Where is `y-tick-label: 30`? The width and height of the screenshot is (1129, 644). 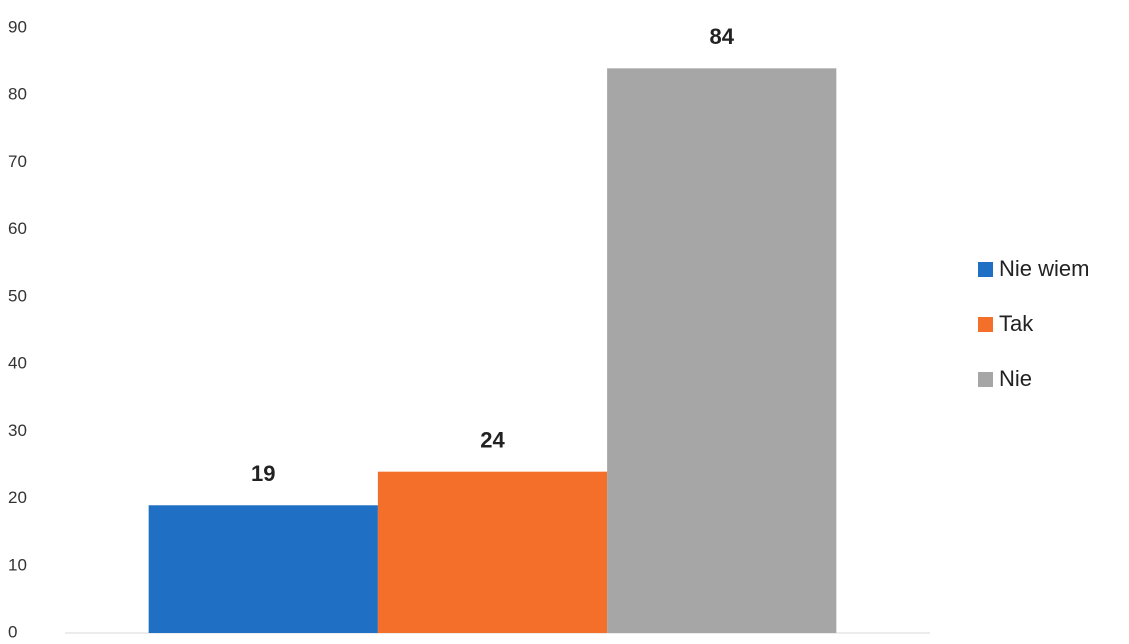 y-tick-label: 30 is located at coordinates (17, 430).